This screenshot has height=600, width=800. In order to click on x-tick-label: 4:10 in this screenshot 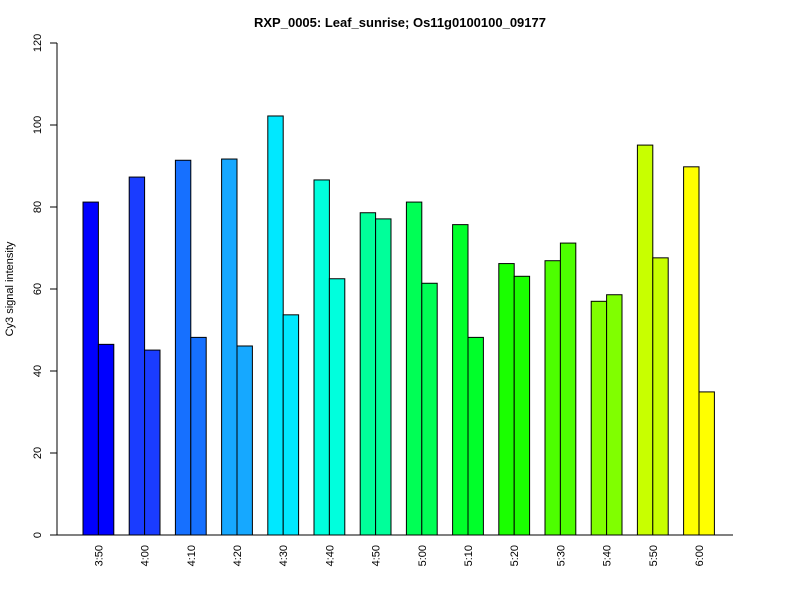, I will do `click(192, 555)`.